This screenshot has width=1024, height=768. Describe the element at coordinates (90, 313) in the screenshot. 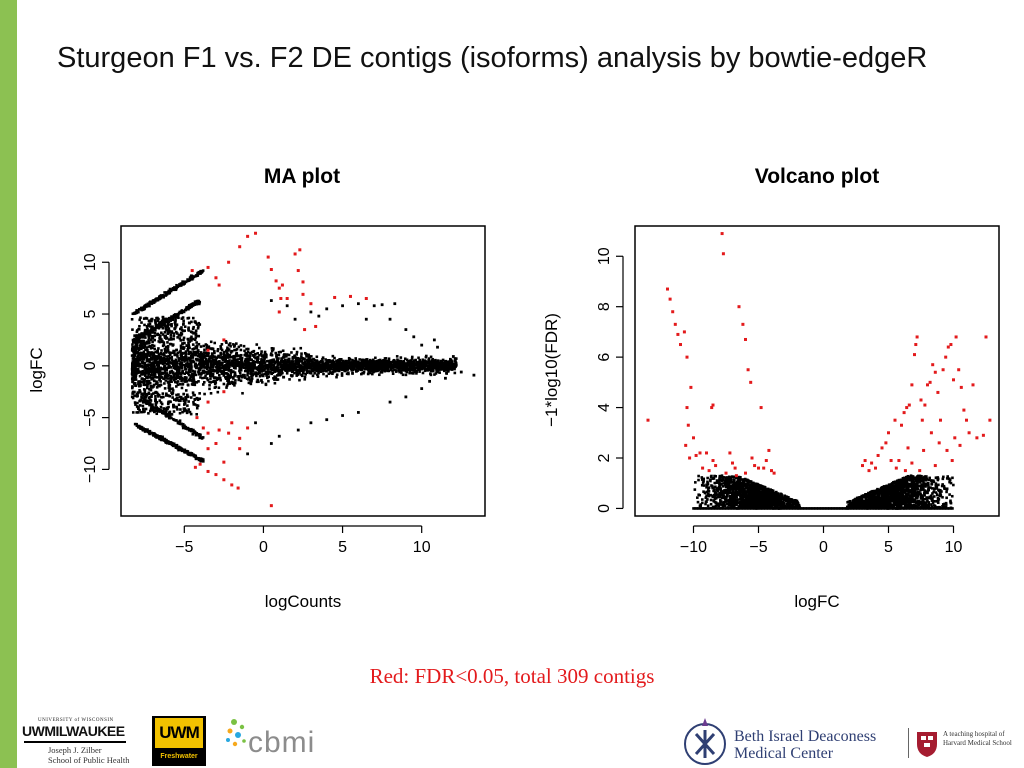

I see `y-tick-label: 5` at that location.